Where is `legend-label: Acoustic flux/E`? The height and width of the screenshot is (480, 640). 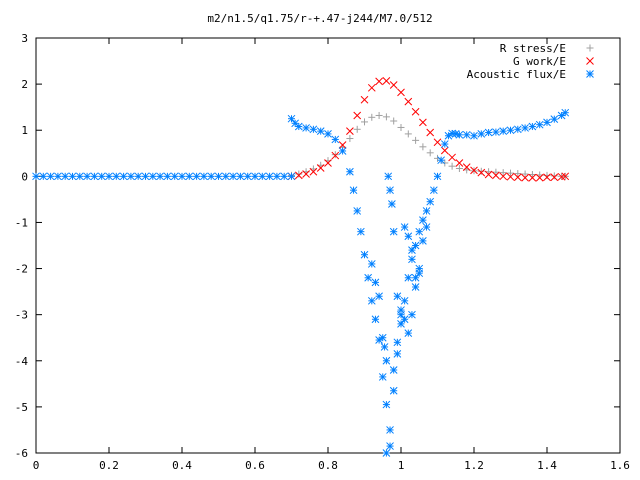 legend-label: Acoustic flux/E is located at coordinates (516, 74).